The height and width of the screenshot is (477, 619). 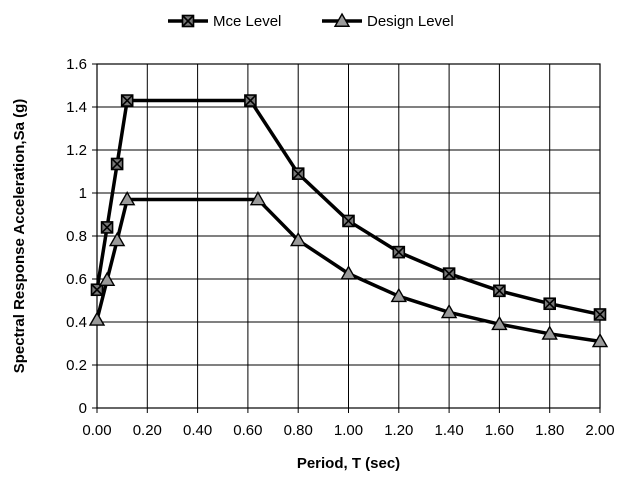 I want to click on legend: Mce Level Design Level, so click(x=311, y=21).